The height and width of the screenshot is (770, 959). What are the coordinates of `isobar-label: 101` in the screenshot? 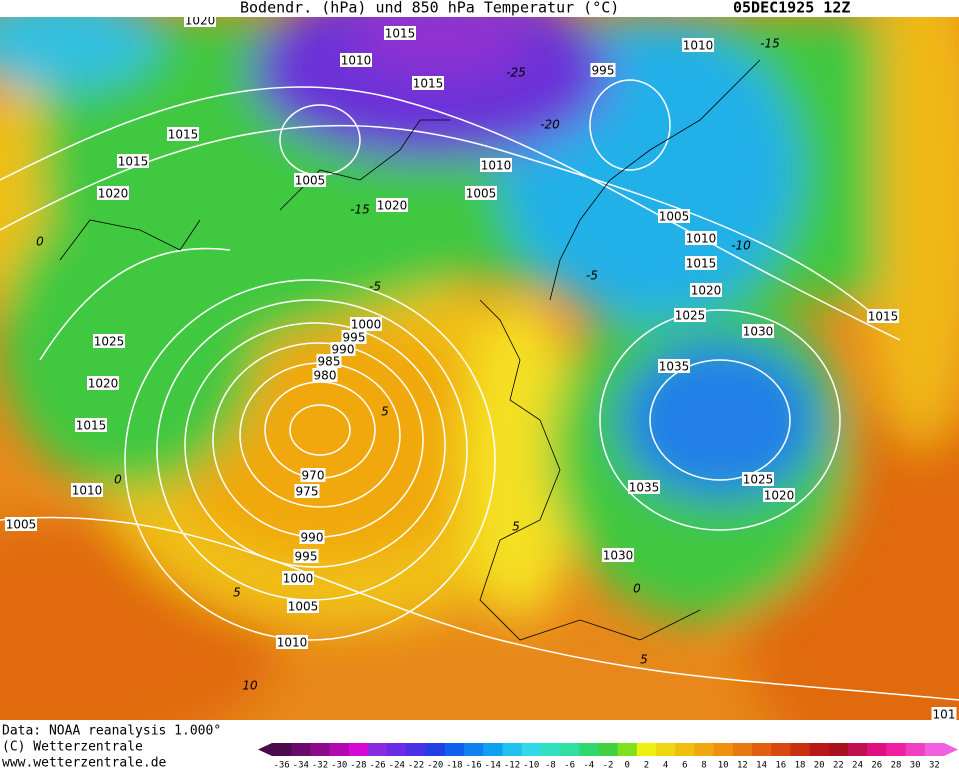 It's located at (944, 715).